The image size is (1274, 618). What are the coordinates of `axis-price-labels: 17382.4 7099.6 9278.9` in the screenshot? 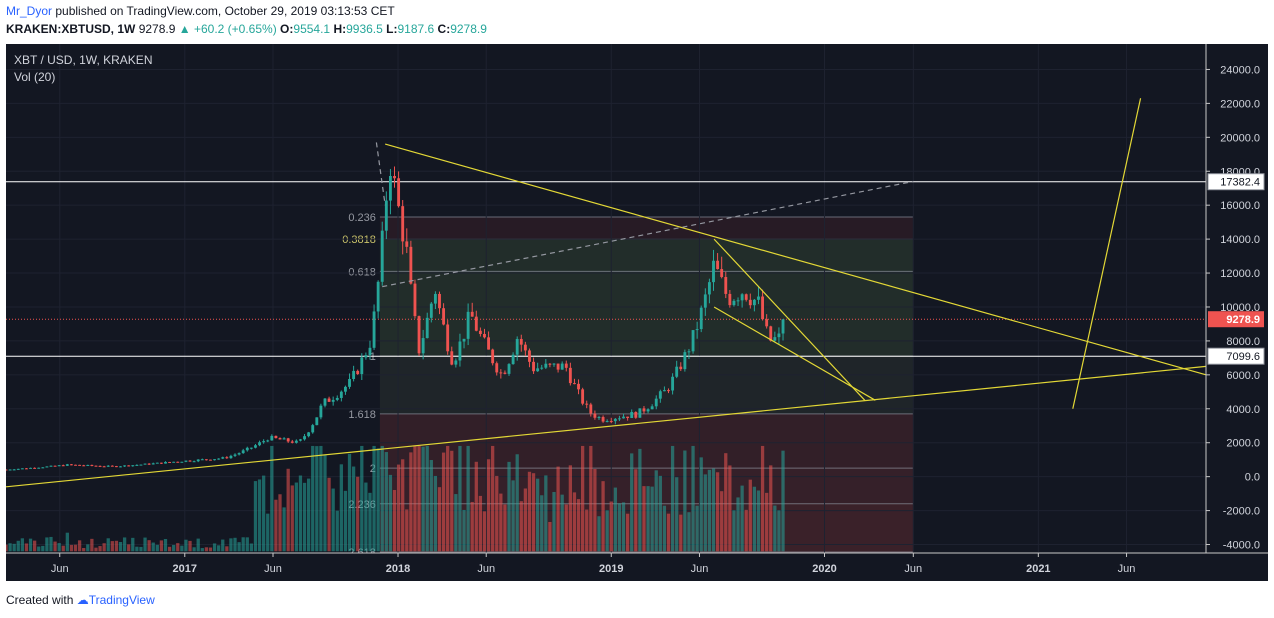 It's located at (1236, 269).